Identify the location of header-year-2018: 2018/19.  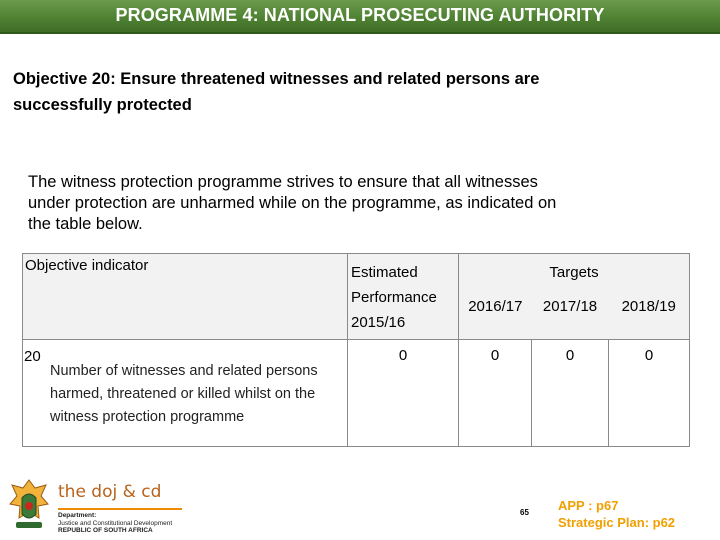
(648, 306).